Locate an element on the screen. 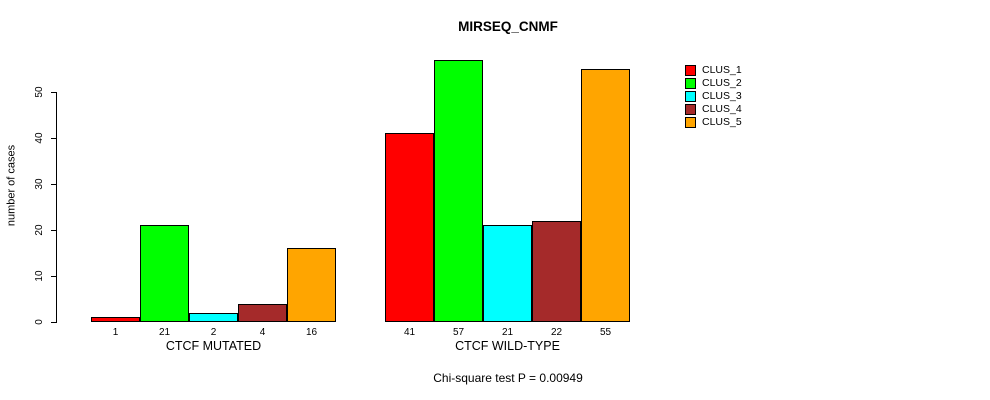  y-axis-label: number of cases is located at coordinates (11, 185).